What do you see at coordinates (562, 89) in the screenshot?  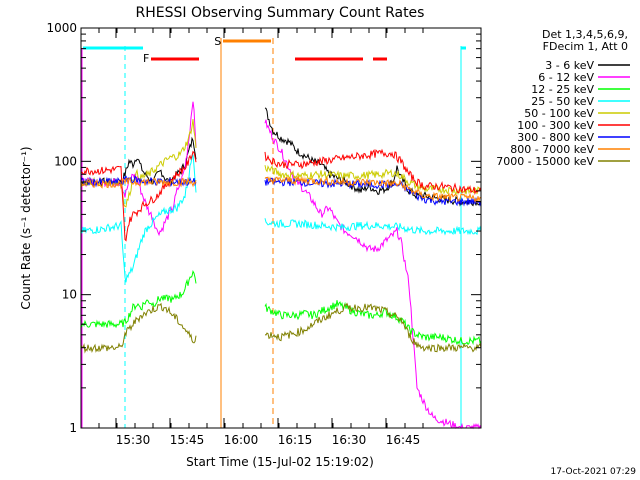 I see `legend-label: 12 - 25 keV` at bounding box center [562, 89].